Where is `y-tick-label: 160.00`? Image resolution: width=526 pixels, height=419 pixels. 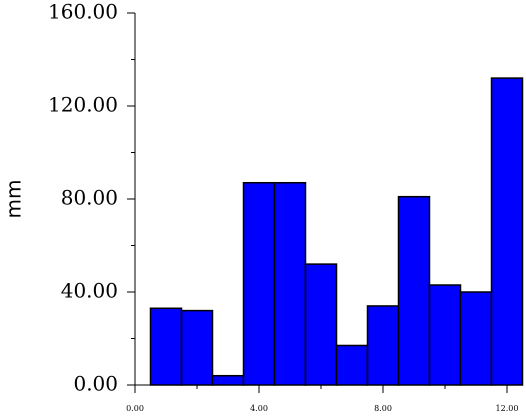
y-tick-label: 160.00 is located at coordinates (83, 12).